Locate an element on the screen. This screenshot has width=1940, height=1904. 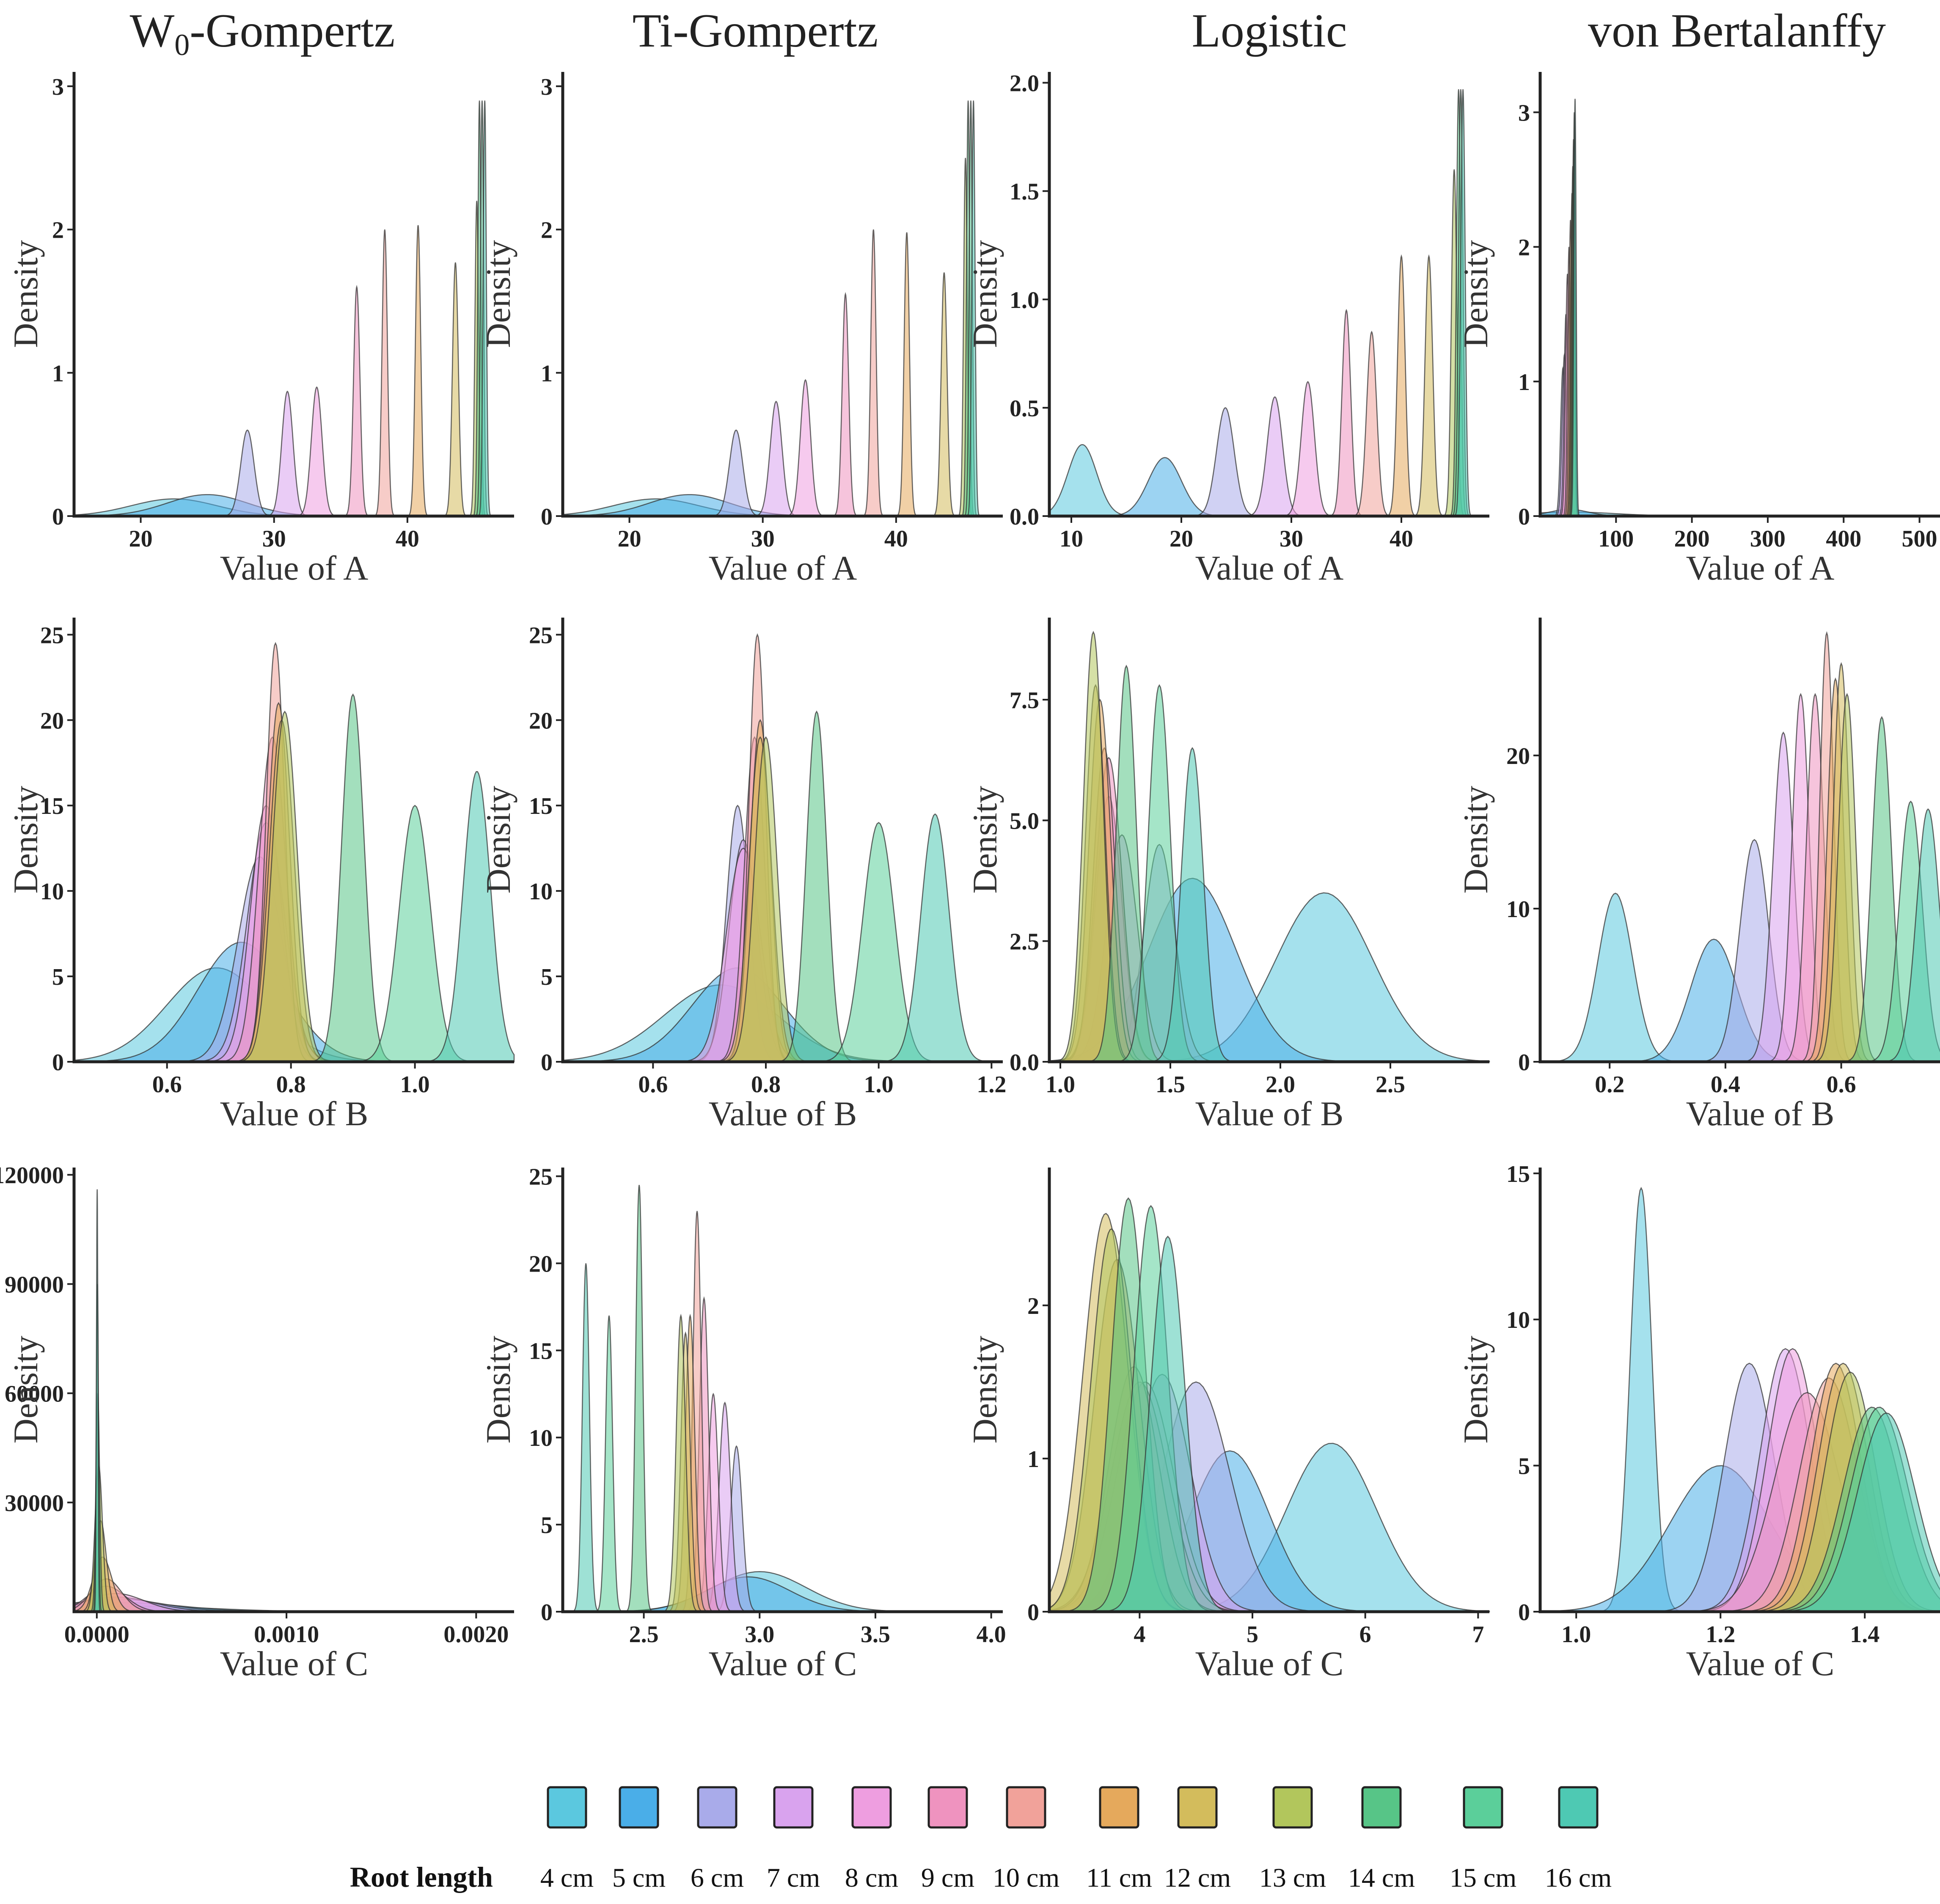
panel-A-1: 20 30 40 0 1 2 3 Value of A Density is located at coordinates (260, 329).